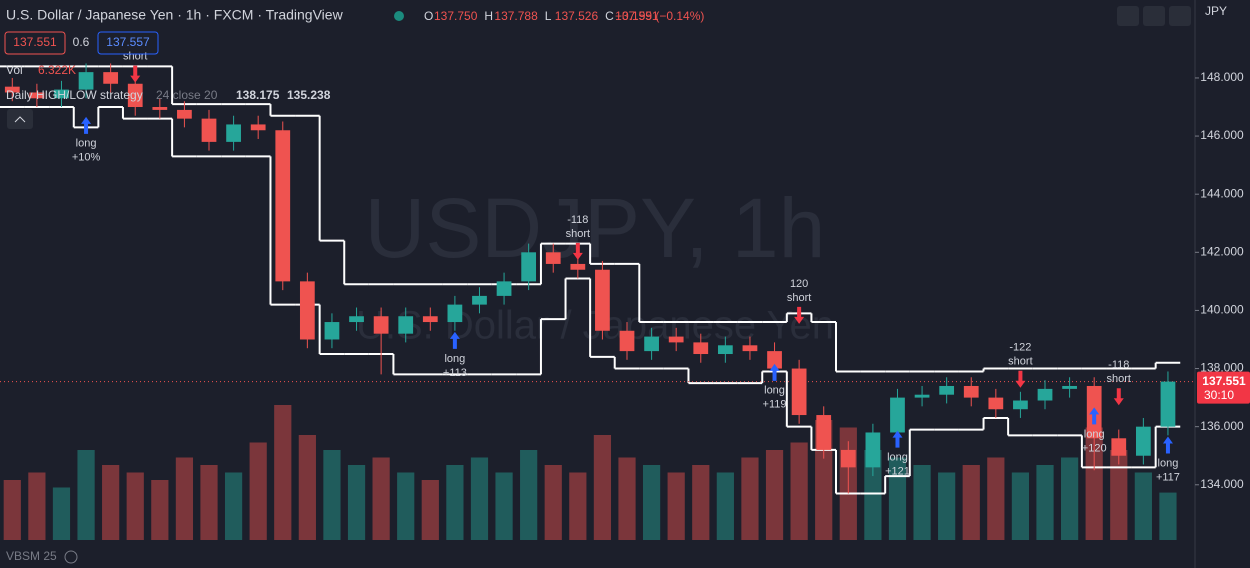 The height and width of the screenshot is (568, 1250). I want to click on trade-pnl: +121, so click(897, 472).